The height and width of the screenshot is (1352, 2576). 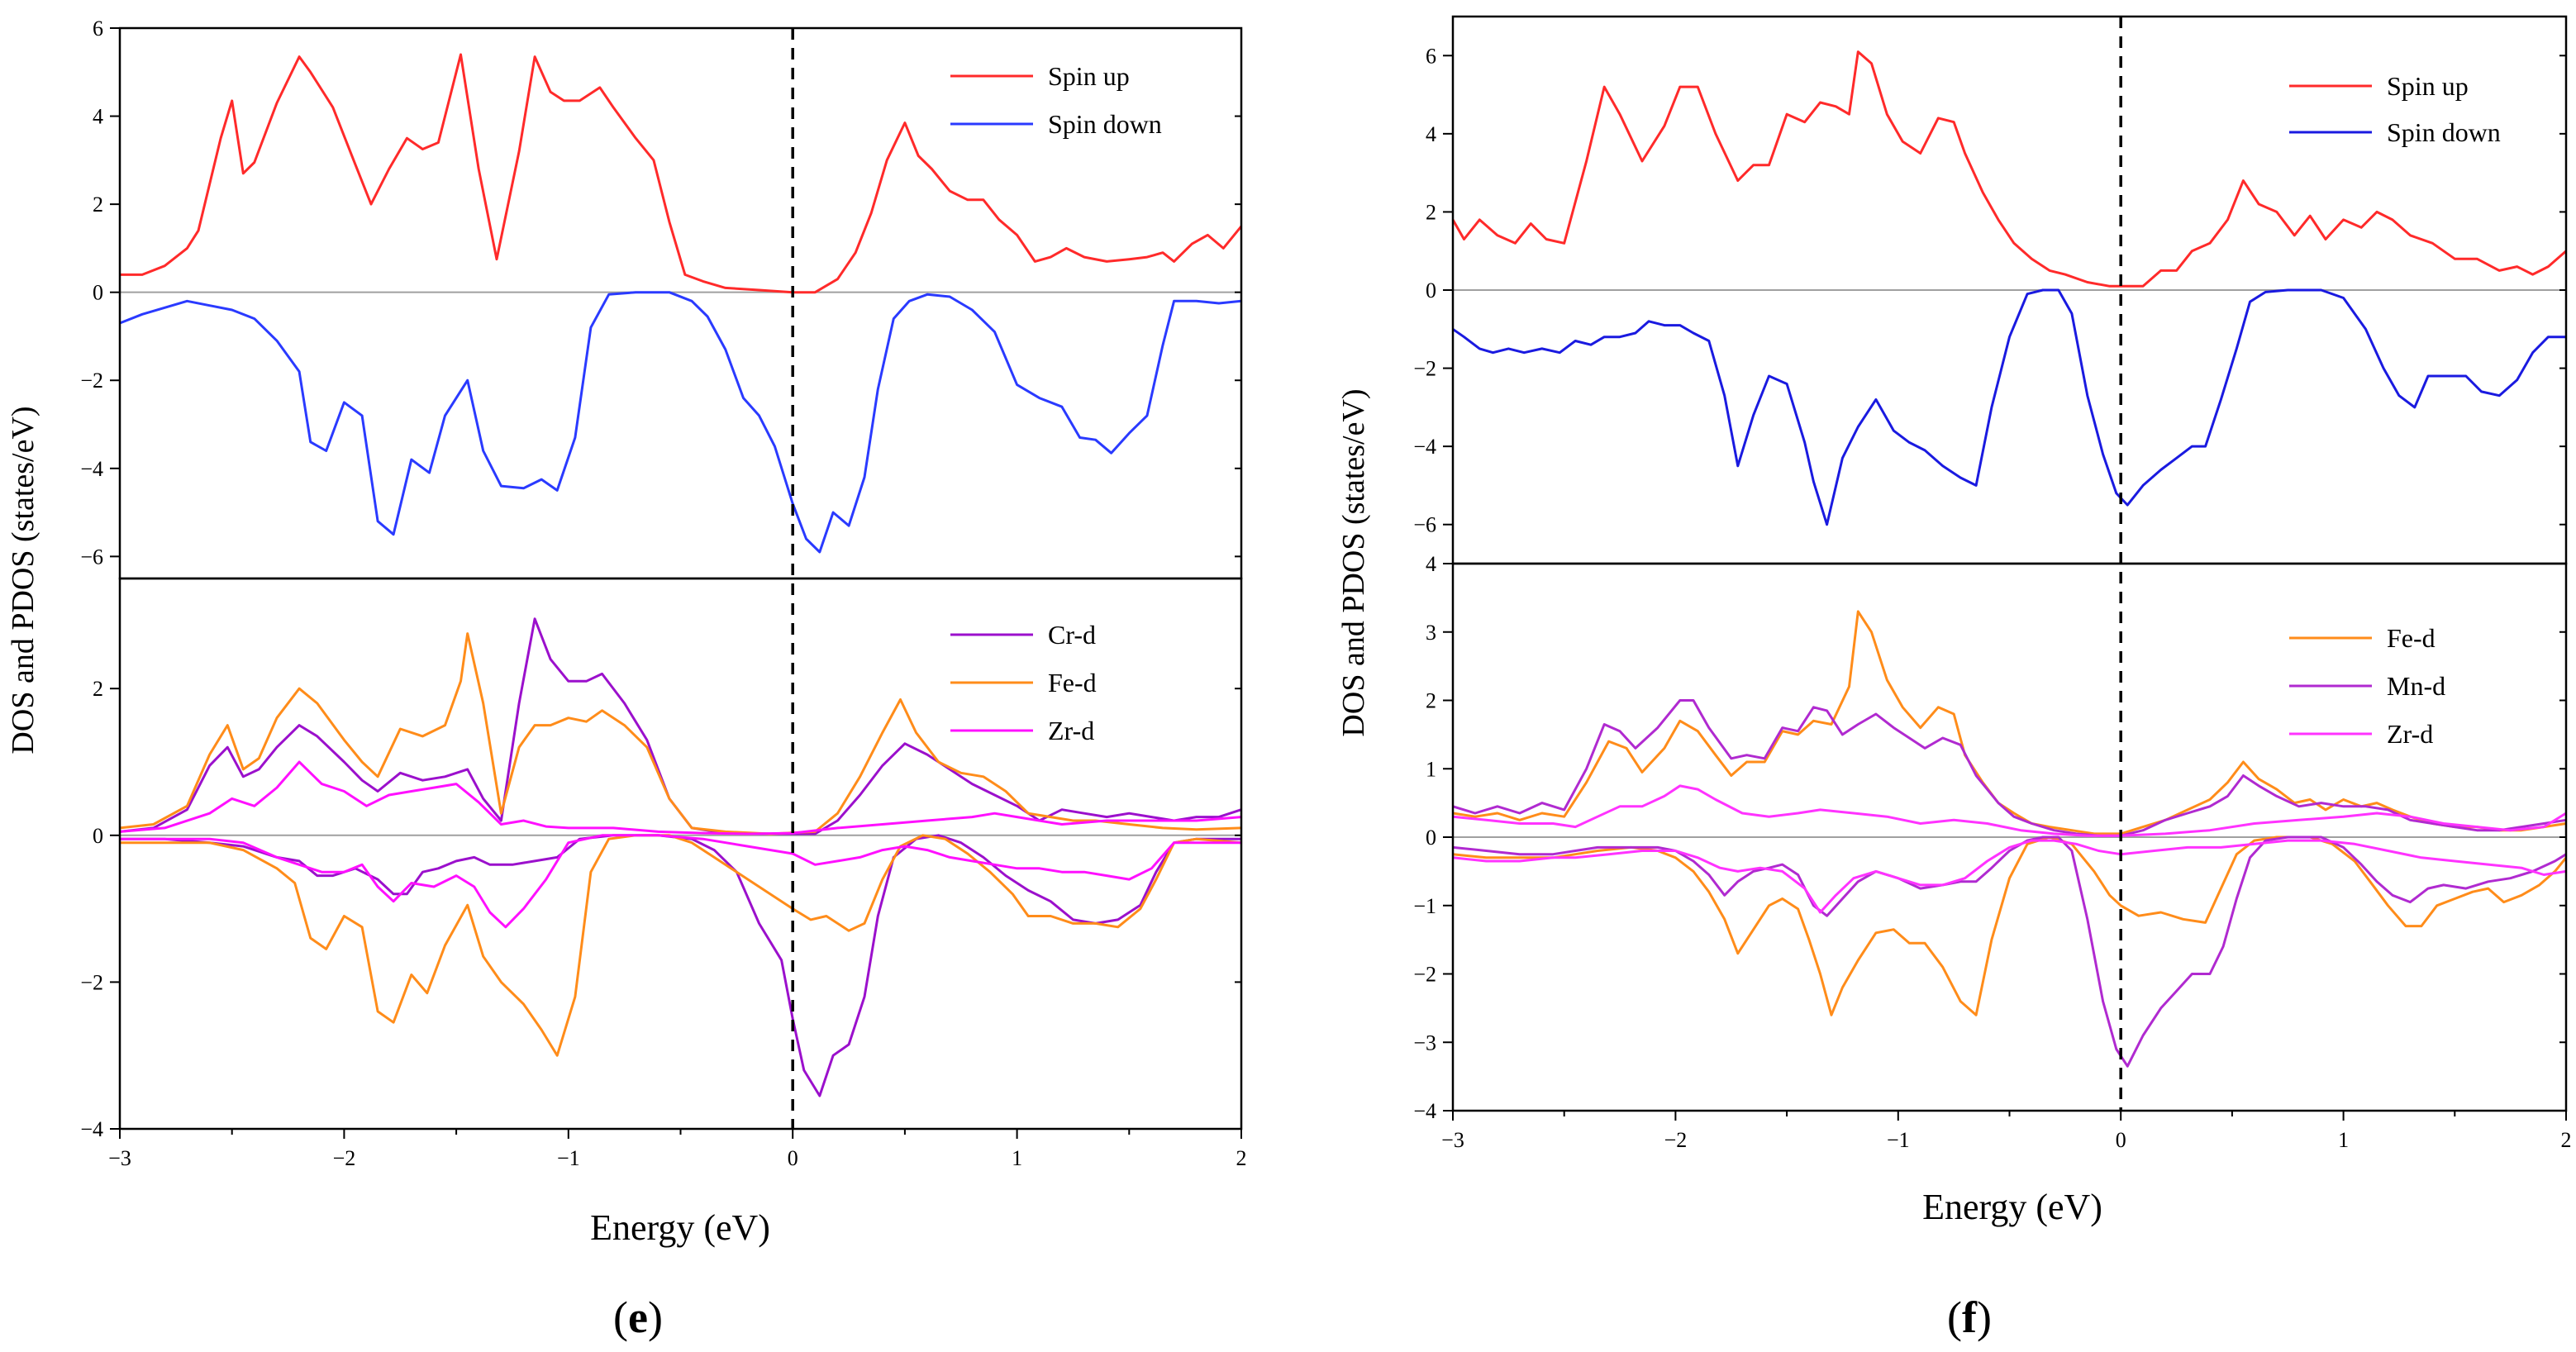 I want to click on y-tick-label: −3, so click(x=1425, y=1043).